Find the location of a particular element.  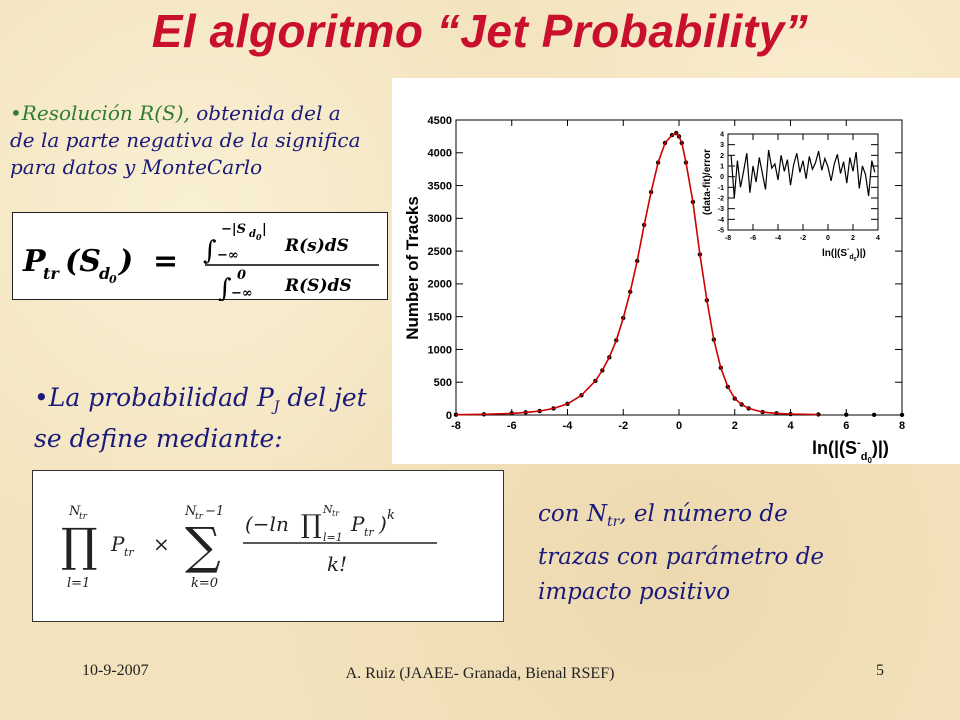

f1-den-integral: ∫ is located at coordinates (225, 287).